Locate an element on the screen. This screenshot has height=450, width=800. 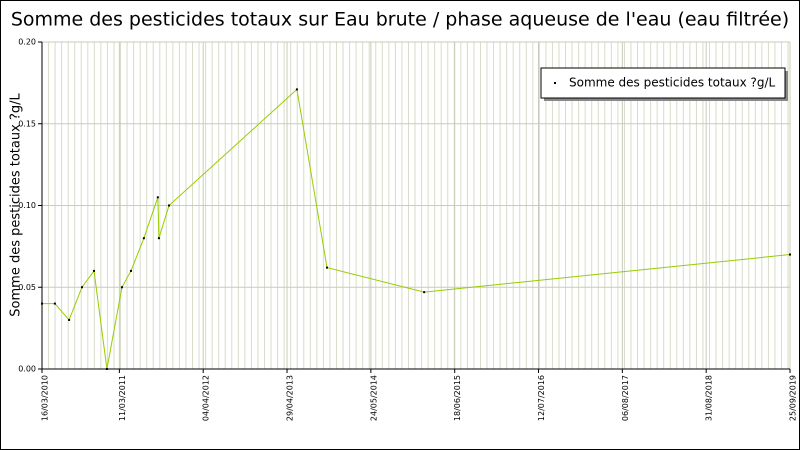
x-tick-label: 04/04/2012 is located at coordinates (206, 398).